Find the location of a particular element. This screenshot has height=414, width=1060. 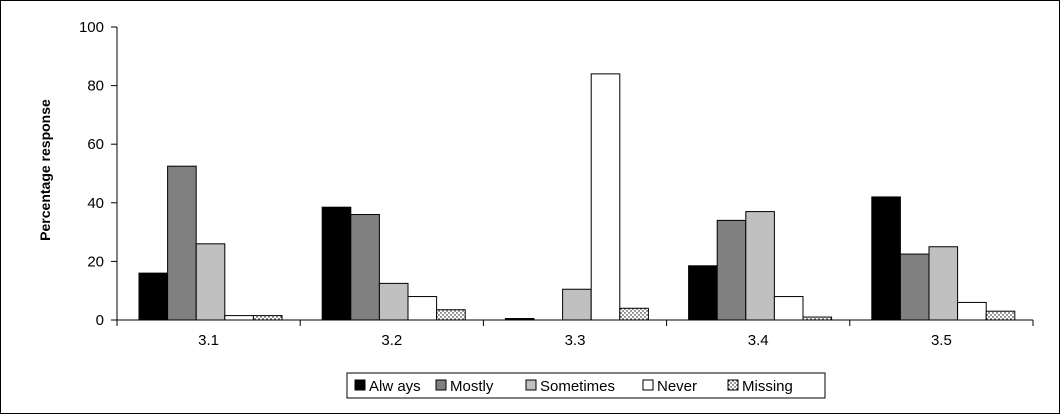

x-tick-label: 3.3 is located at coordinates (575, 340).